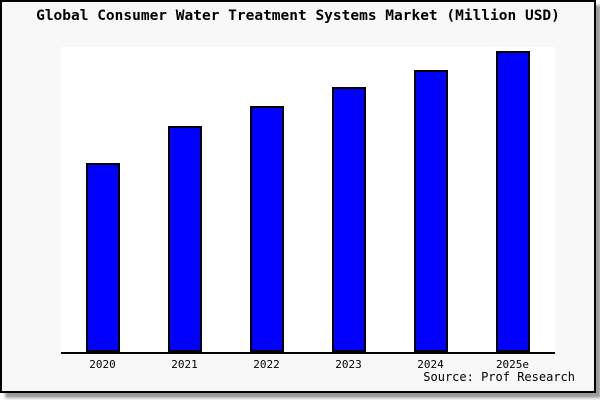 This screenshot has height=400, width=600. I want to click on x-tick-label-2025e: 2025e, so click(512, 364).